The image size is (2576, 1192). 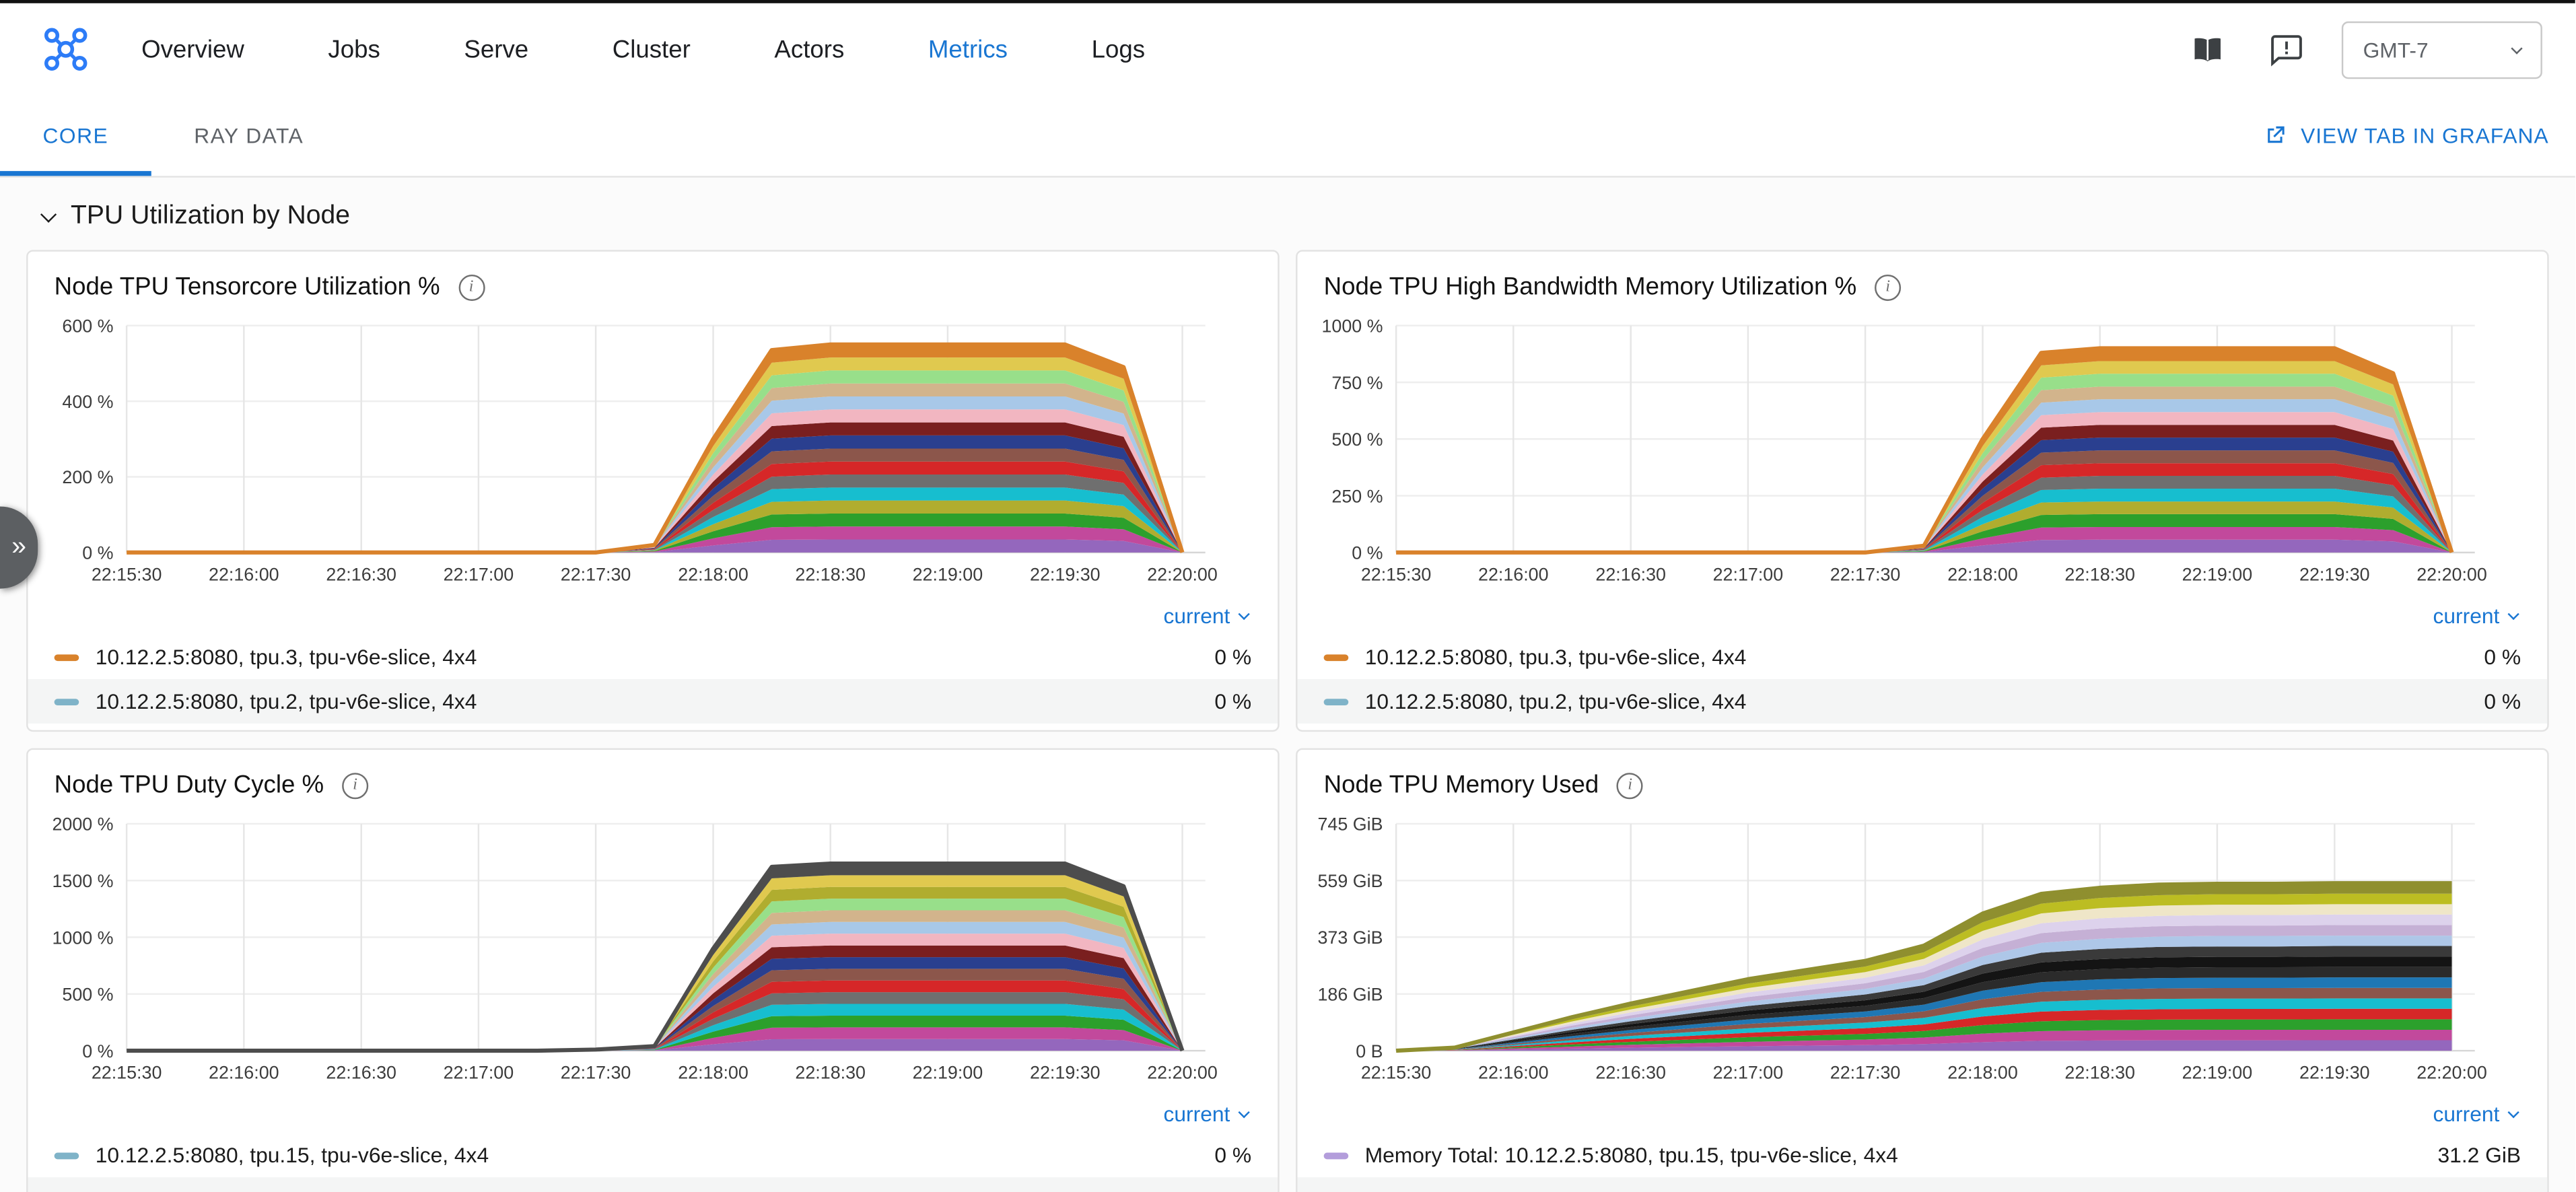 I want to click on svg-text: 250 %, so click(x=1357, y=496).